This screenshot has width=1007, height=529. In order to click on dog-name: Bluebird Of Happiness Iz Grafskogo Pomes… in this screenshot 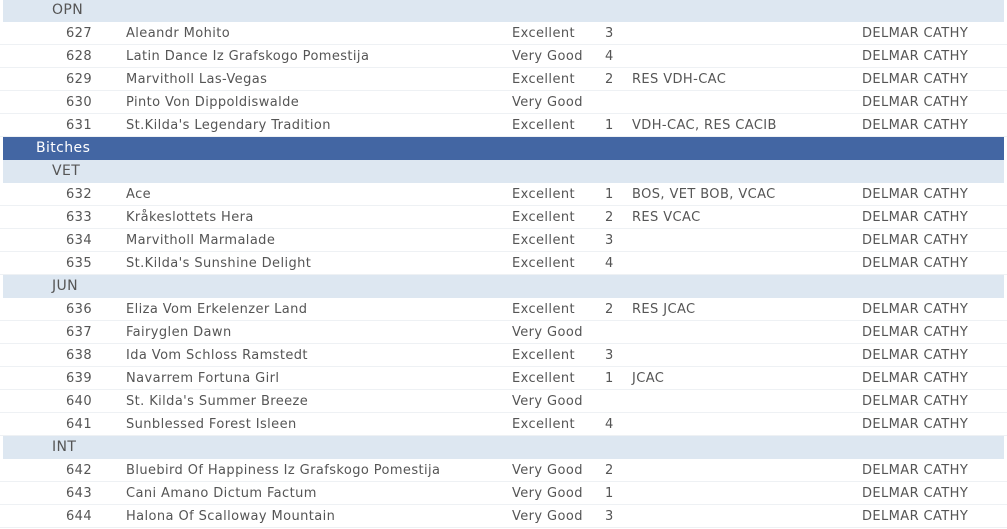, I will do `click(283, 470)`.